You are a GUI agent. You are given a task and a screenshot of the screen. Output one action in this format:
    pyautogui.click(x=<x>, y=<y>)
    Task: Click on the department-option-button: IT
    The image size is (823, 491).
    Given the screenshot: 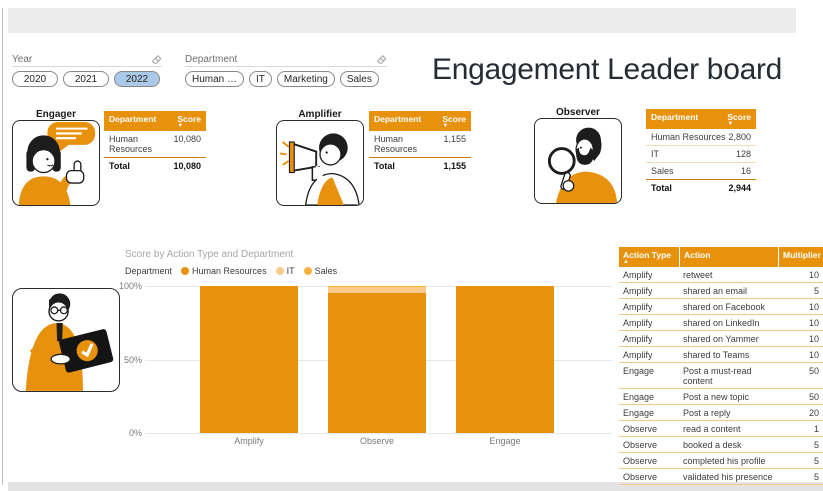 What is the action you would take?
    pyautogui.click(x=260, y=79)
    